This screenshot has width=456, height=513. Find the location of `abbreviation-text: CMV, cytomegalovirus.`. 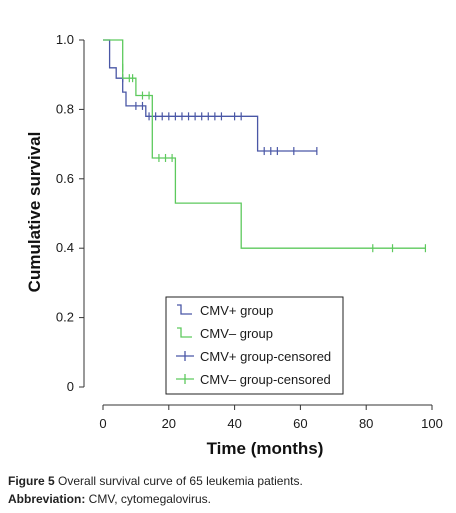

abbreviation-text: CMV, cytomegalovirus. is located at coordinates (148, 499).